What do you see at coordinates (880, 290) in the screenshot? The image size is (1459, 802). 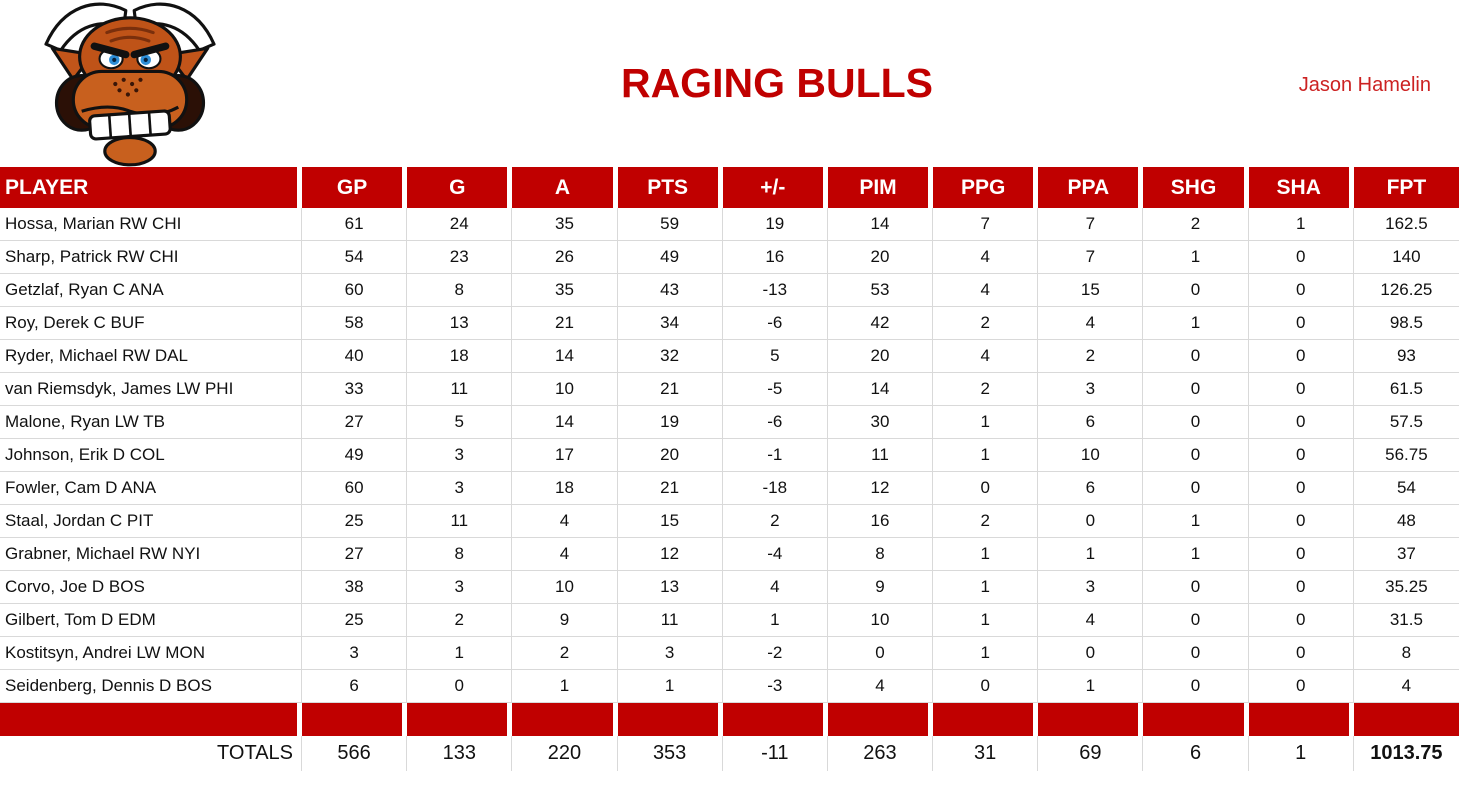 I see `stat-cell: 53` at bounding box center [880, 290].